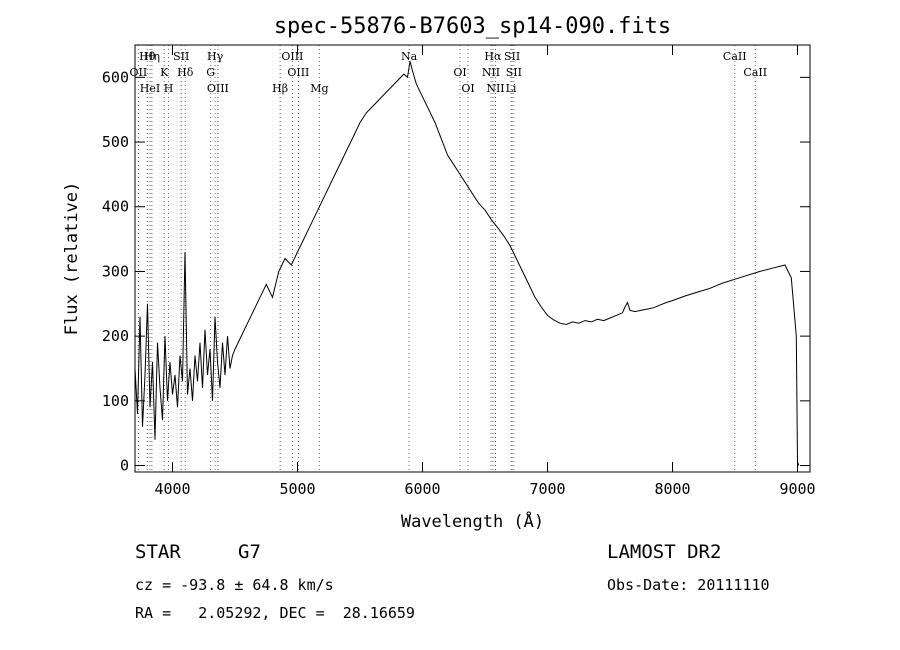 This screenshot has height=650, width=900. What do you see at coordinates (164, 72) in the screenshot?
I see `spectral-line-label: K` at bounding box center [164, 72].